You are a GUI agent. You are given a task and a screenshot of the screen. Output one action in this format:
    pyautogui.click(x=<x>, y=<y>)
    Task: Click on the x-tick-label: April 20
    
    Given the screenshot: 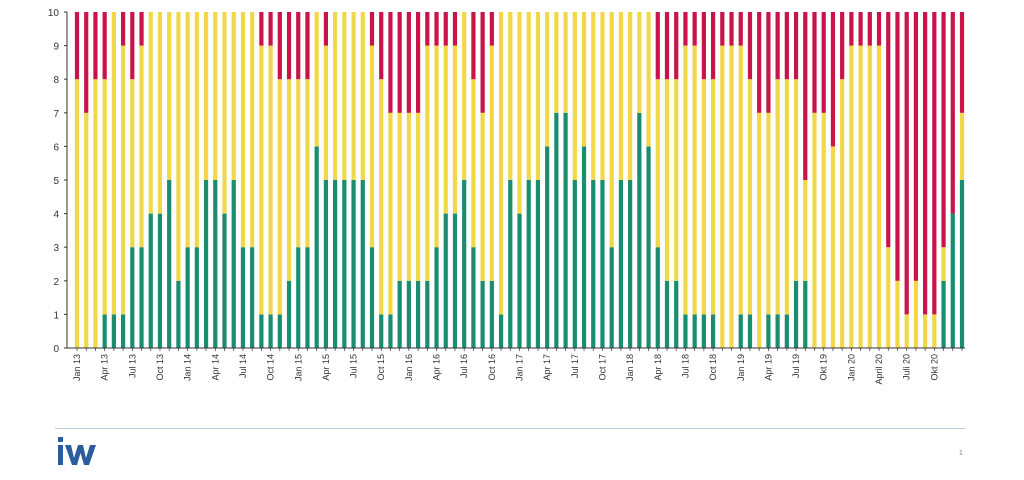 What is the action you would take?
    pyautogui.click(x=879, y=369)
    